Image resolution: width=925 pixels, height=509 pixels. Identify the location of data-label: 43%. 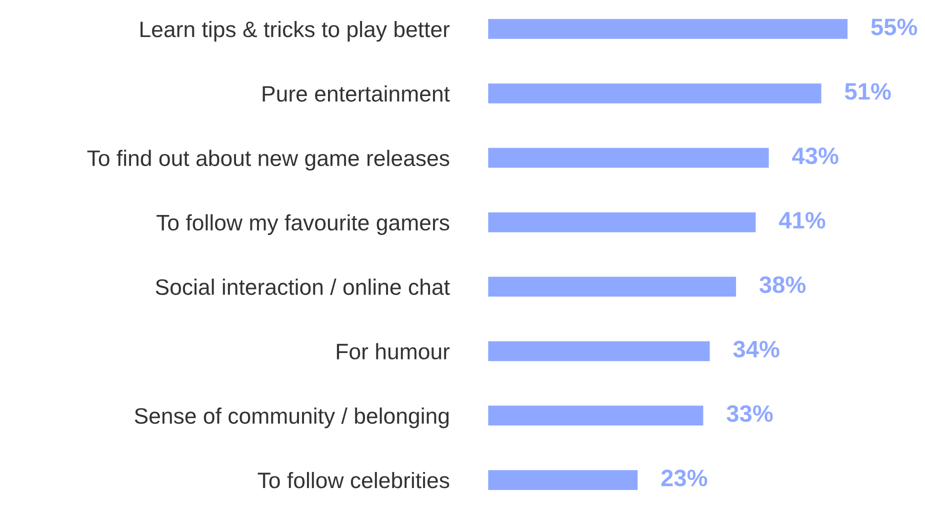
(815, 155).